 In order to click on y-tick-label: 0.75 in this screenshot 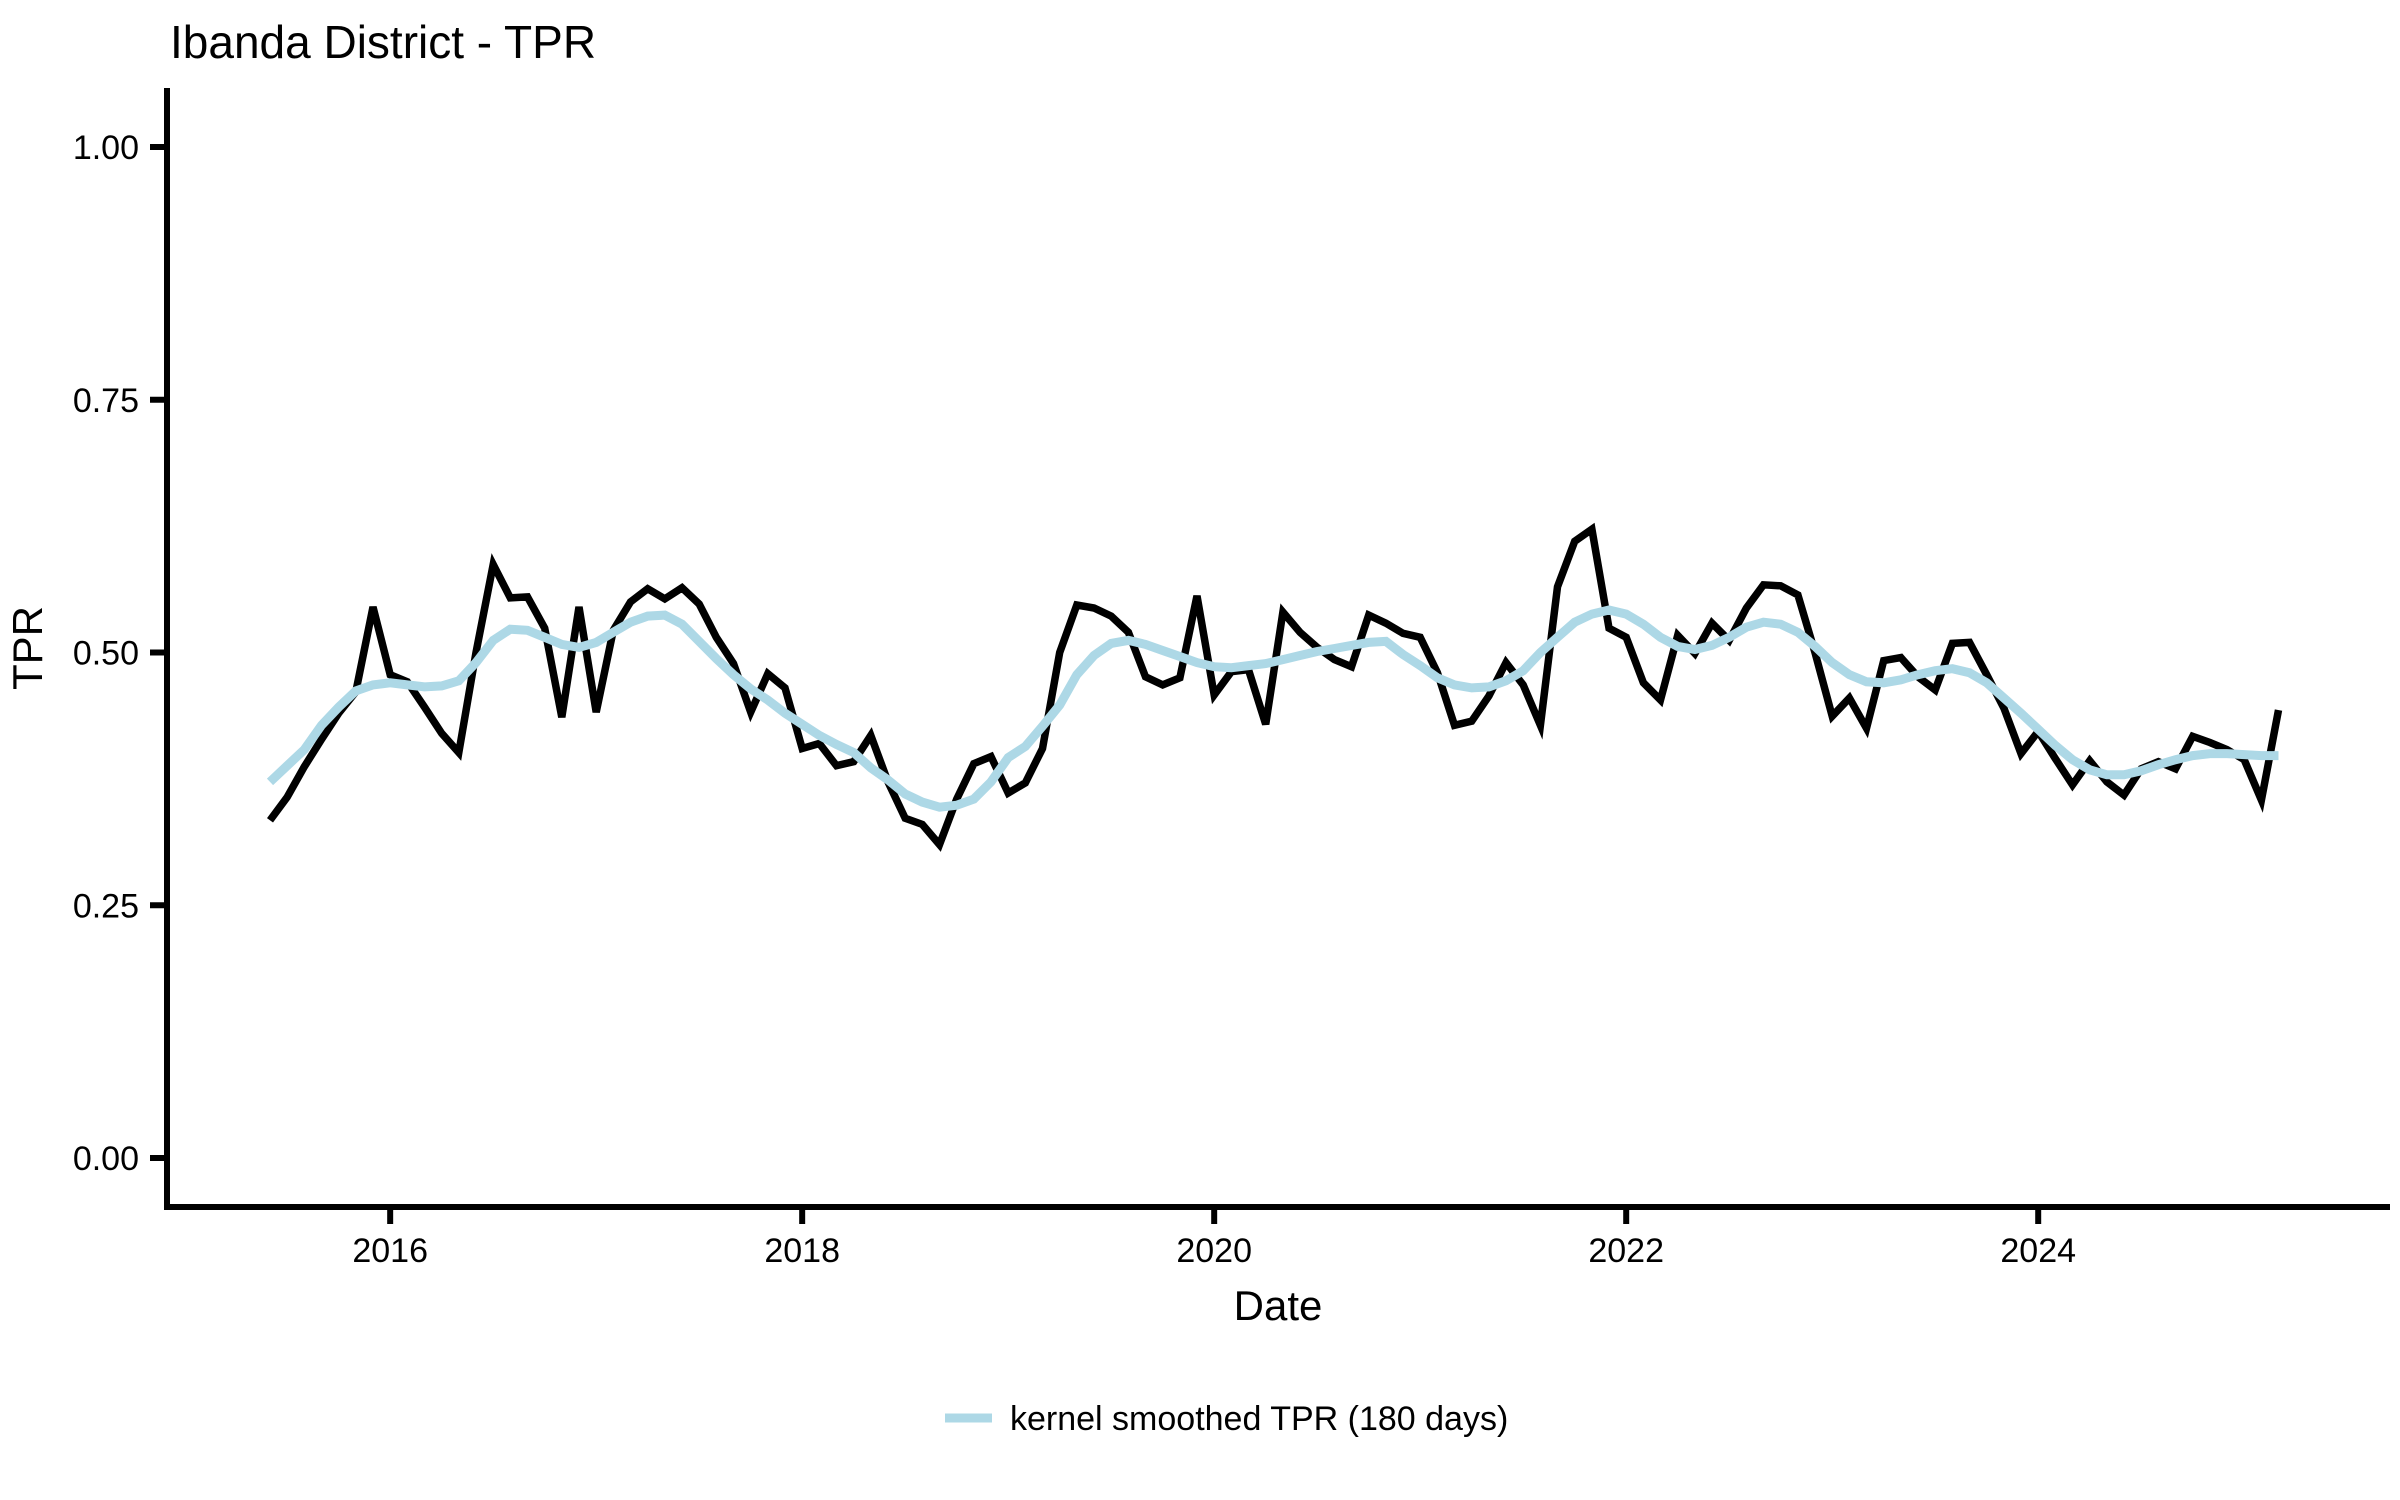, I will do `click(106, 401)`.